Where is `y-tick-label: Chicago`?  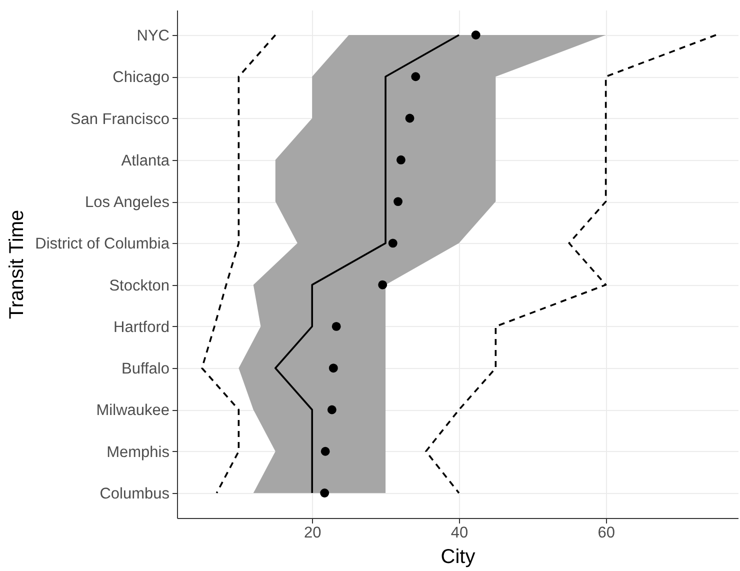 y-tick-label: Chicago is located at coordinates (141, 77).